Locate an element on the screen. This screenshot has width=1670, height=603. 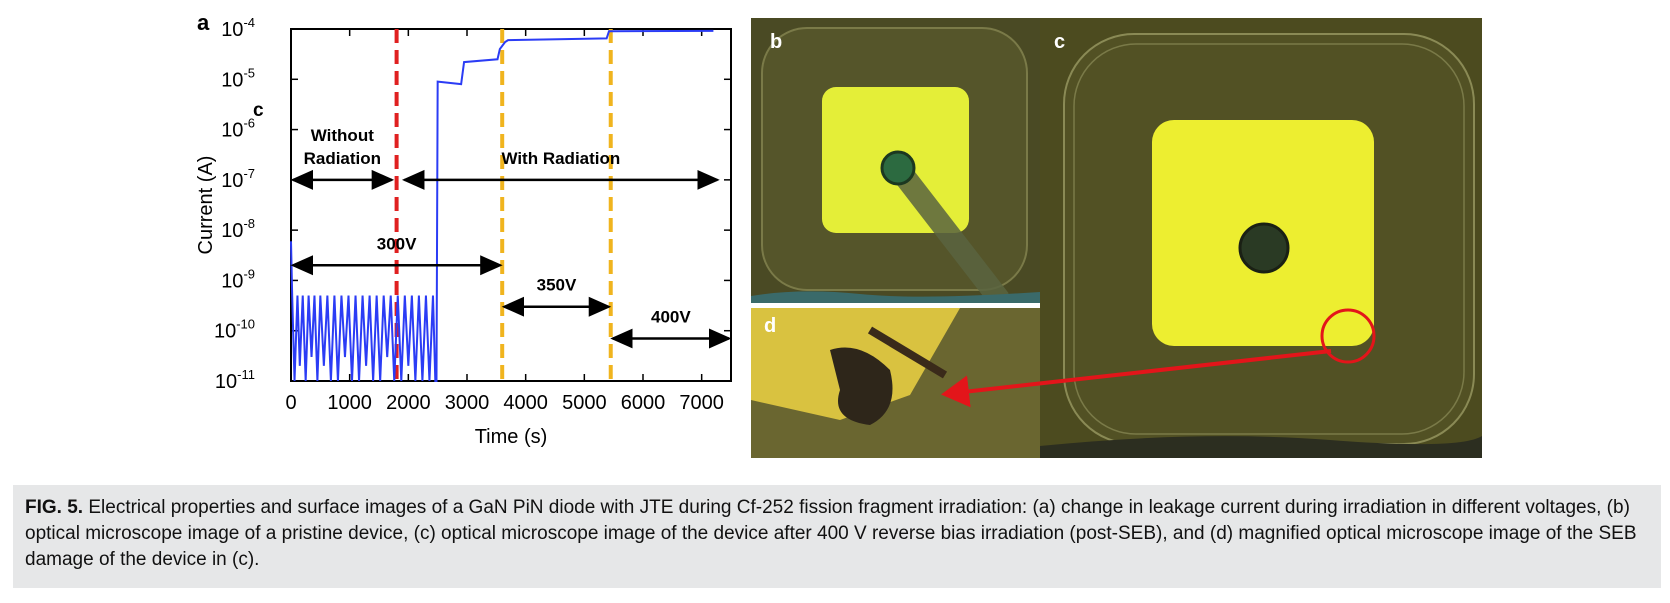
y-tick-label: 10⁻⁴ is located at coordinates (238, 28).